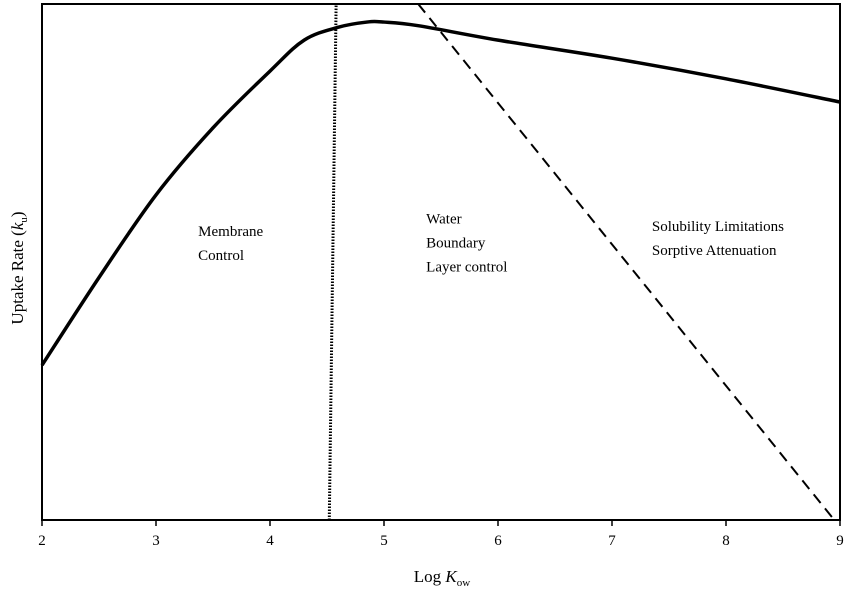  What do you see at coordinates (24, 220) in the screenshot?
I see `y-axis-title-subscript: u` at bounding box center [24, 220].